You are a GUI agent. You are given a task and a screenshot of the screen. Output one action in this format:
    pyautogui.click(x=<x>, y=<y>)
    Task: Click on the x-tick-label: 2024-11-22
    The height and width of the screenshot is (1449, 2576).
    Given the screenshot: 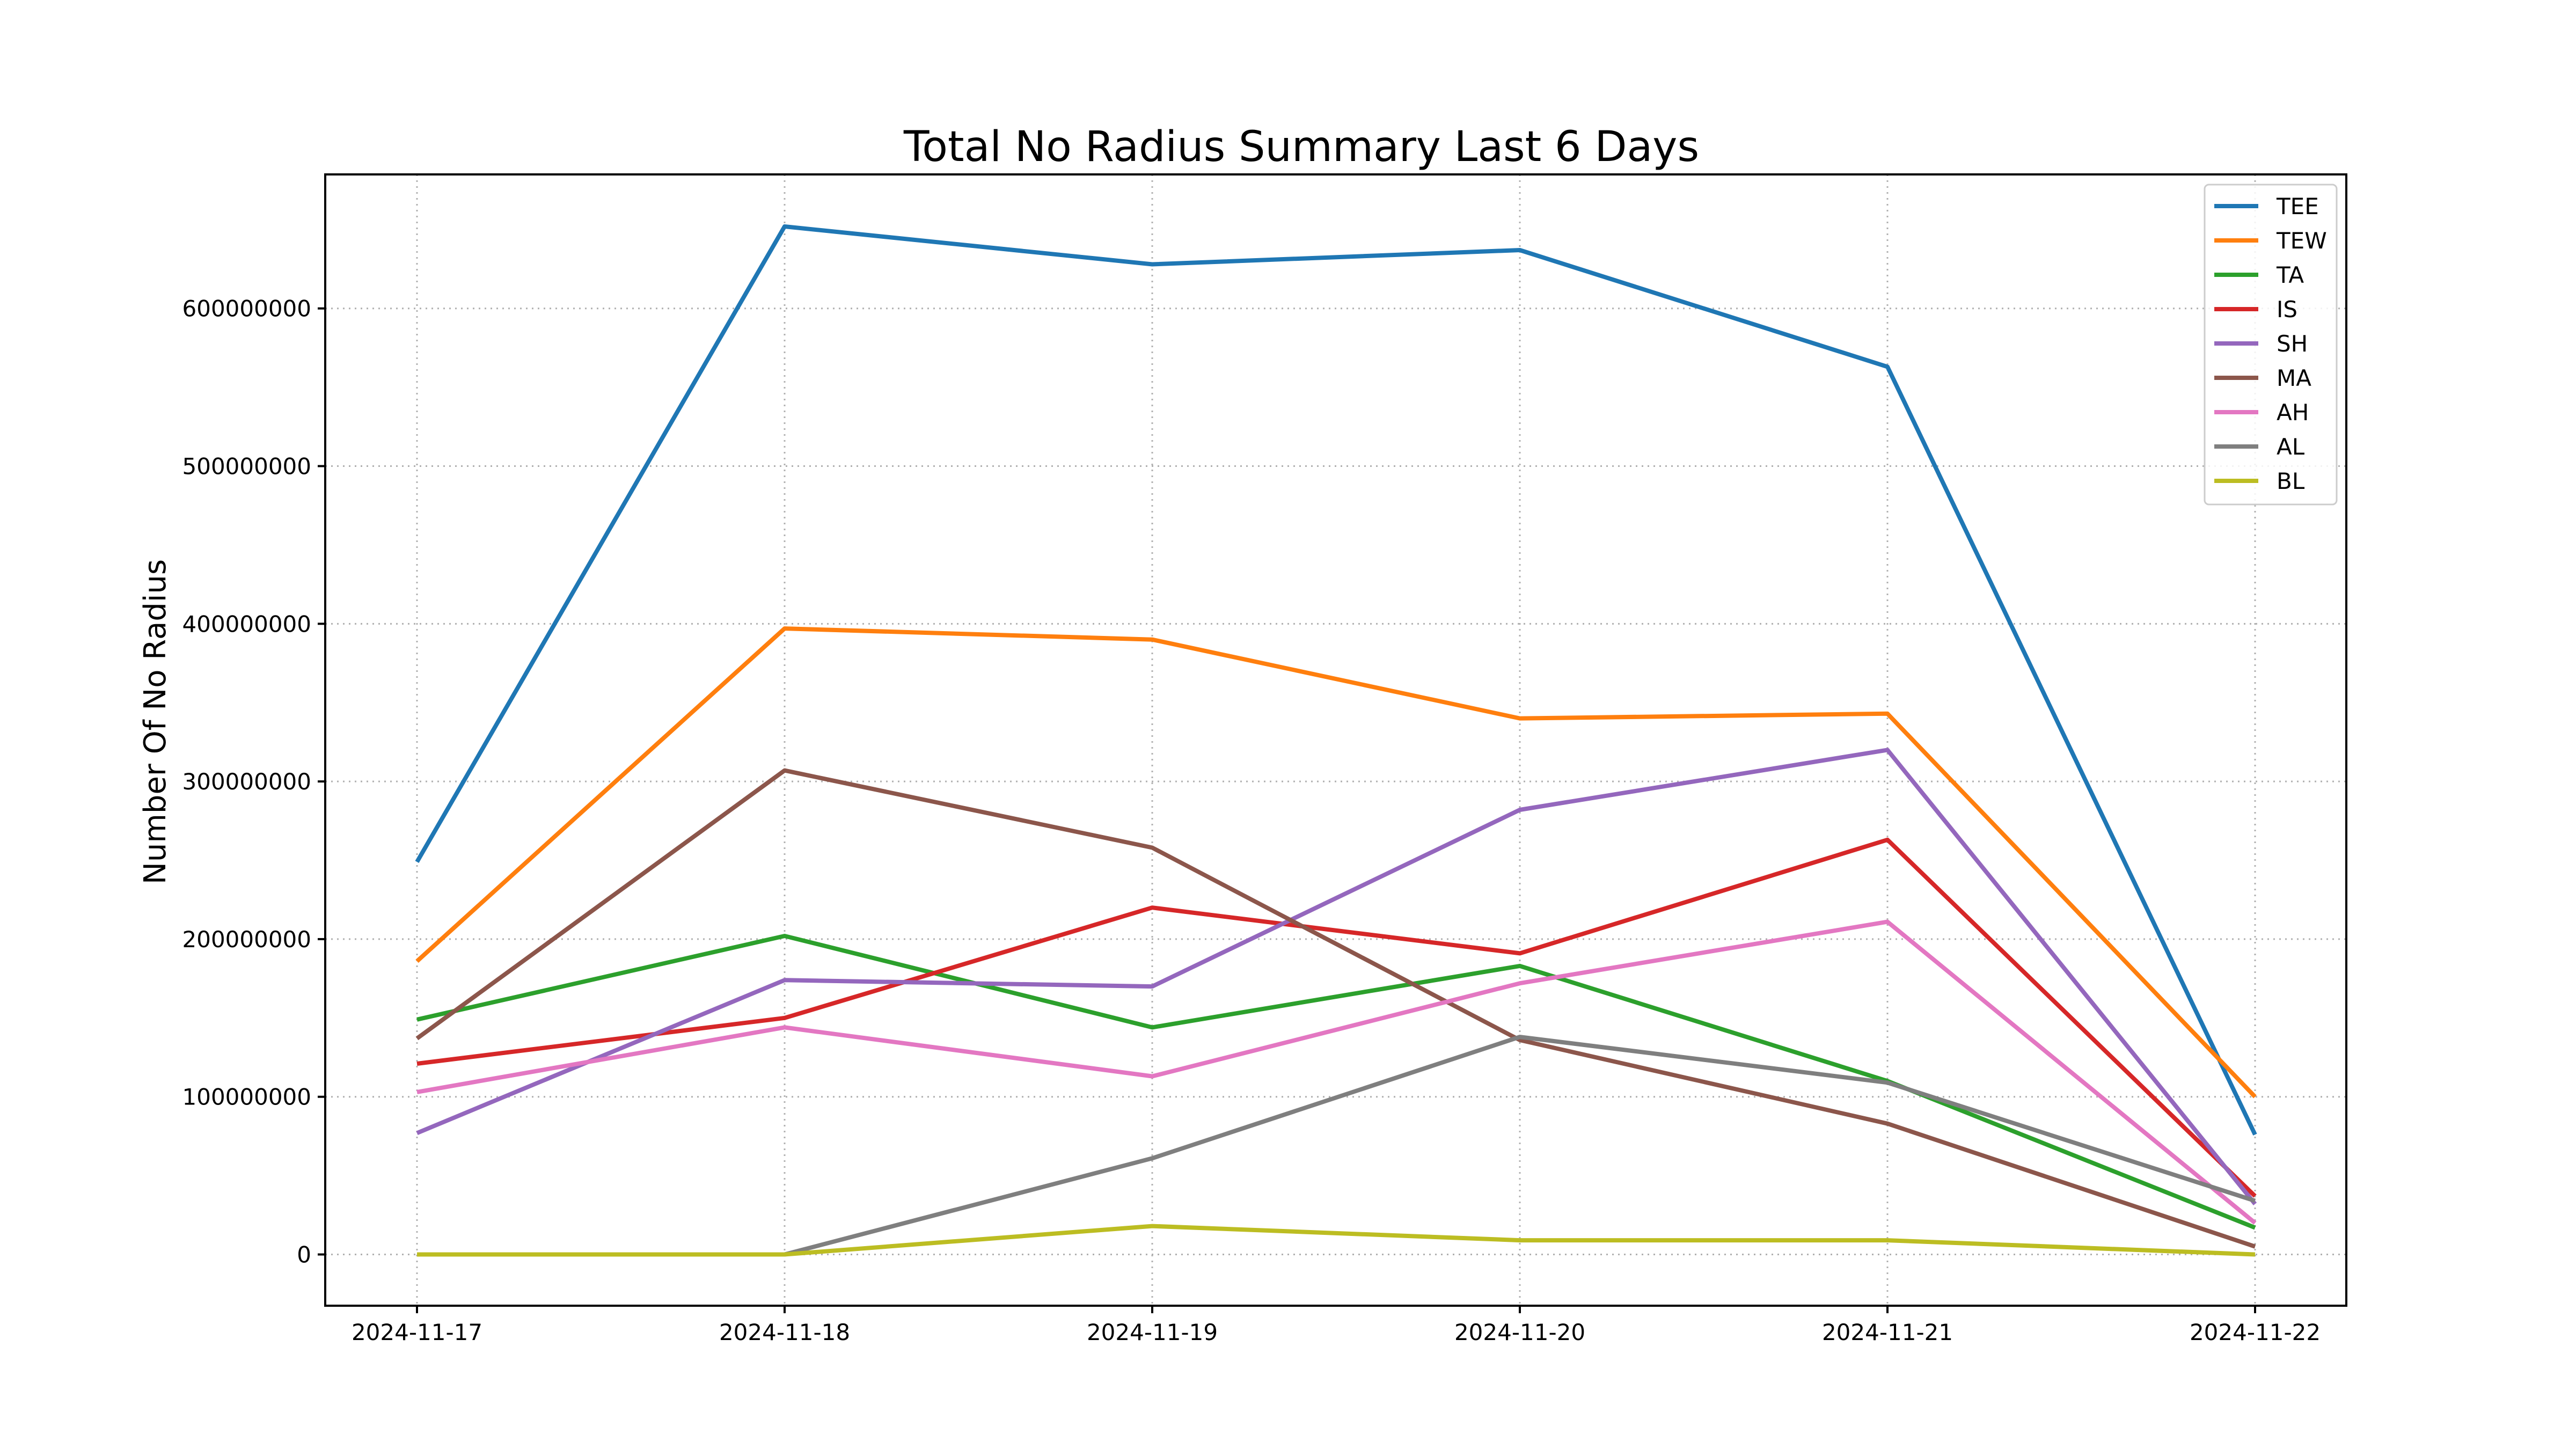 What is the action you would take?
    pyautogui.click(x=2255, y=1332)
    